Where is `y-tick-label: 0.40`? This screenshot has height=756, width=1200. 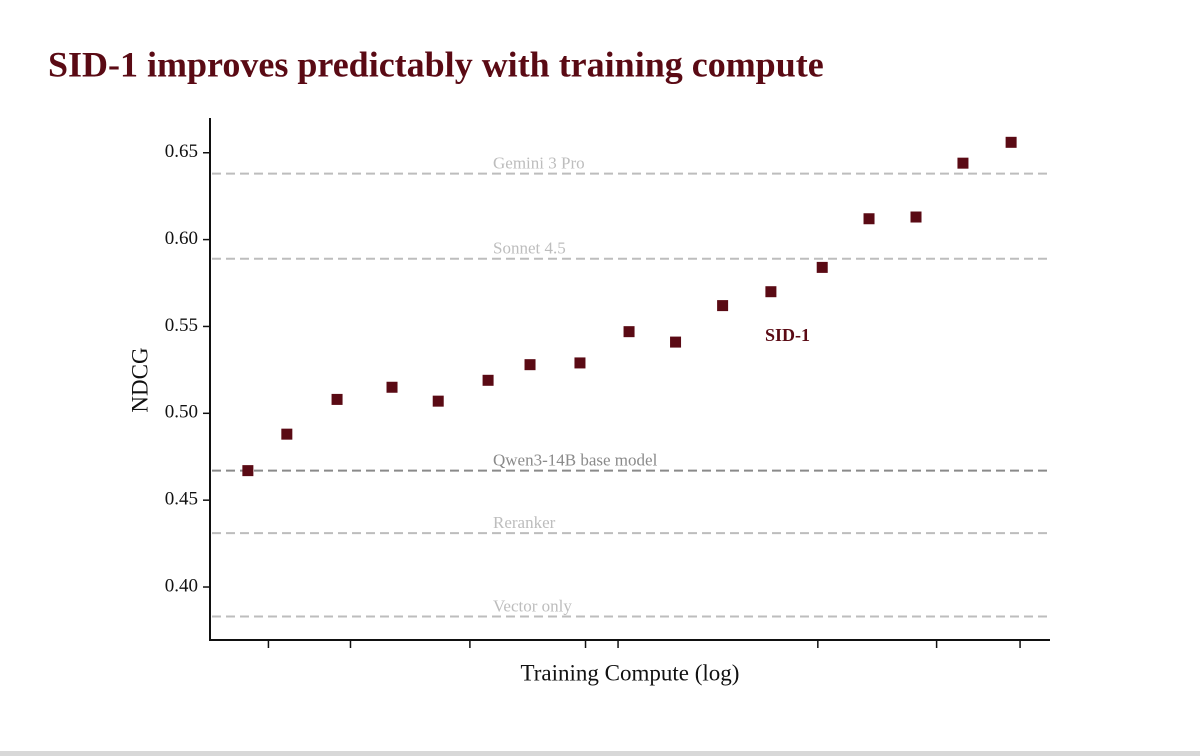
y-tick-label: 0.40 is located at coordinates (181, 585).